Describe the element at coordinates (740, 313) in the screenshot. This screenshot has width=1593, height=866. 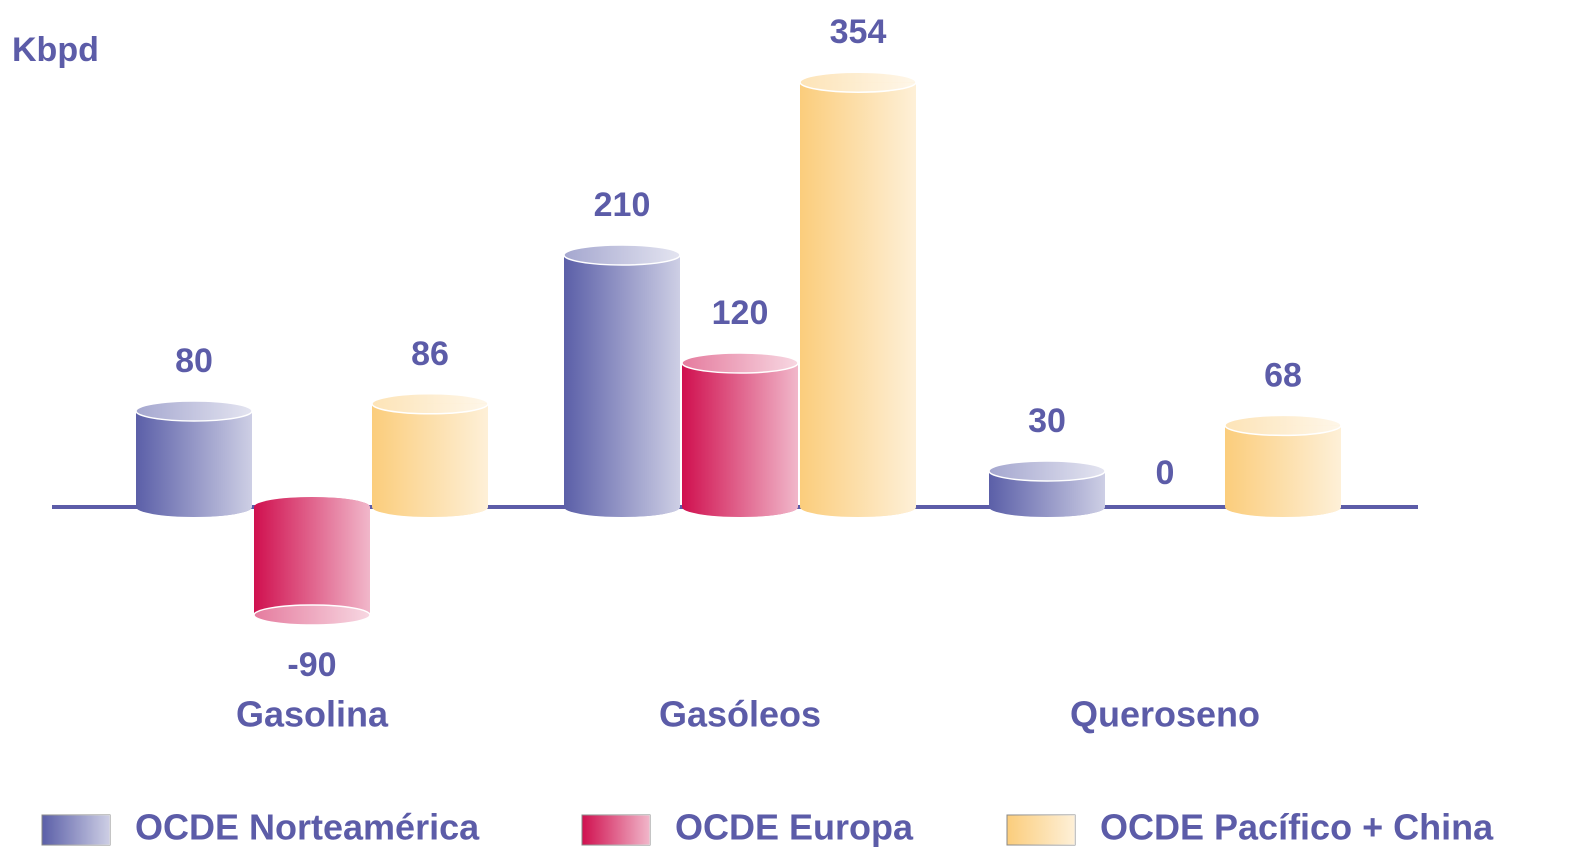
I see `value-label: 120` at that location.